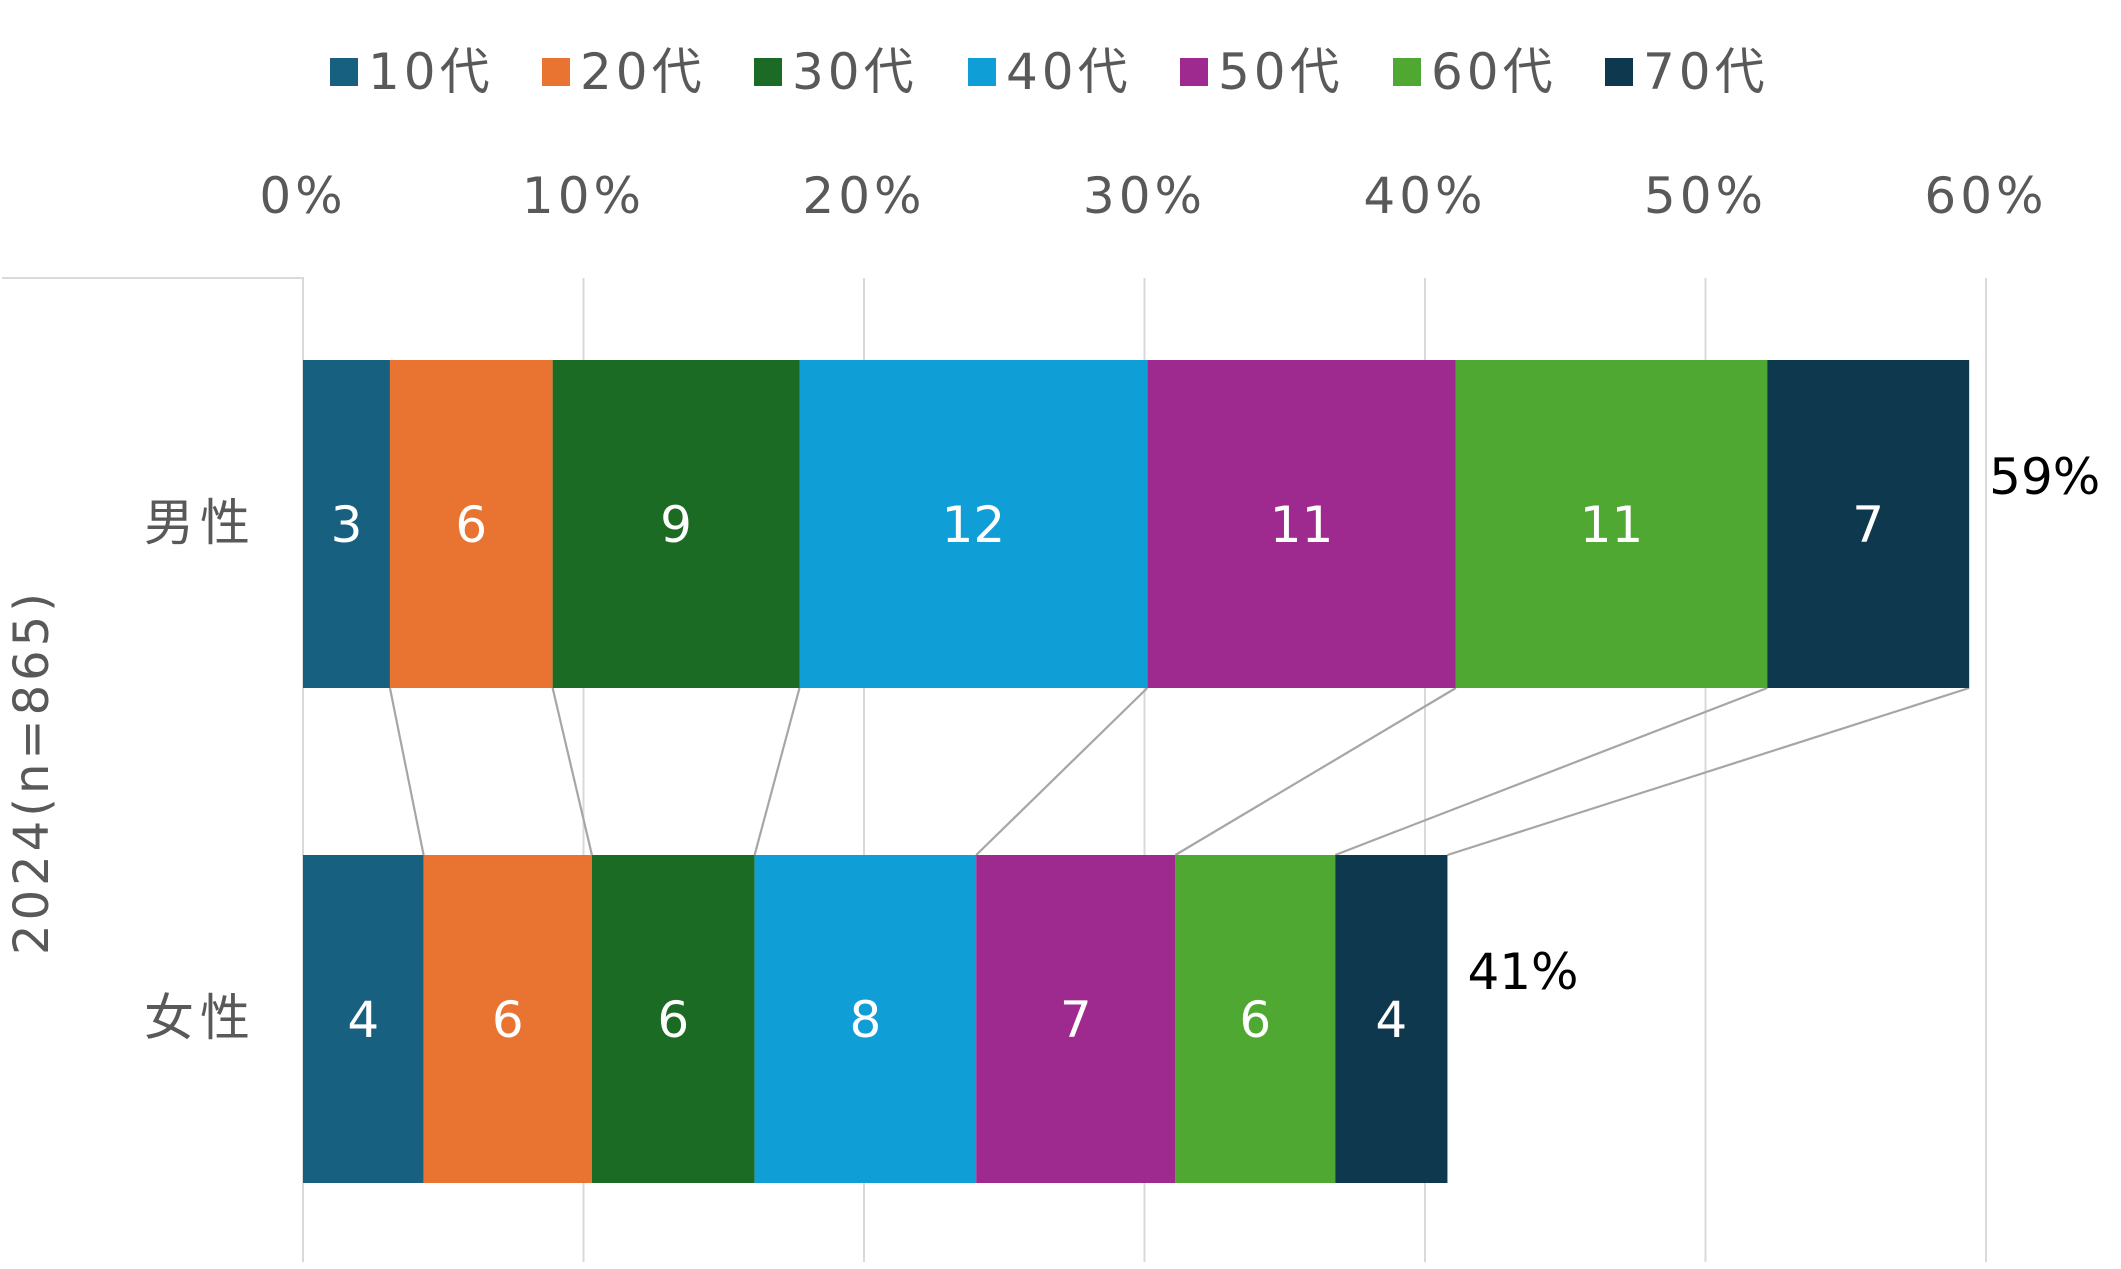  Describe the element at coordinates (32, 772) in the screenshot. I see `group-label: 2024(n=865)` at that location.